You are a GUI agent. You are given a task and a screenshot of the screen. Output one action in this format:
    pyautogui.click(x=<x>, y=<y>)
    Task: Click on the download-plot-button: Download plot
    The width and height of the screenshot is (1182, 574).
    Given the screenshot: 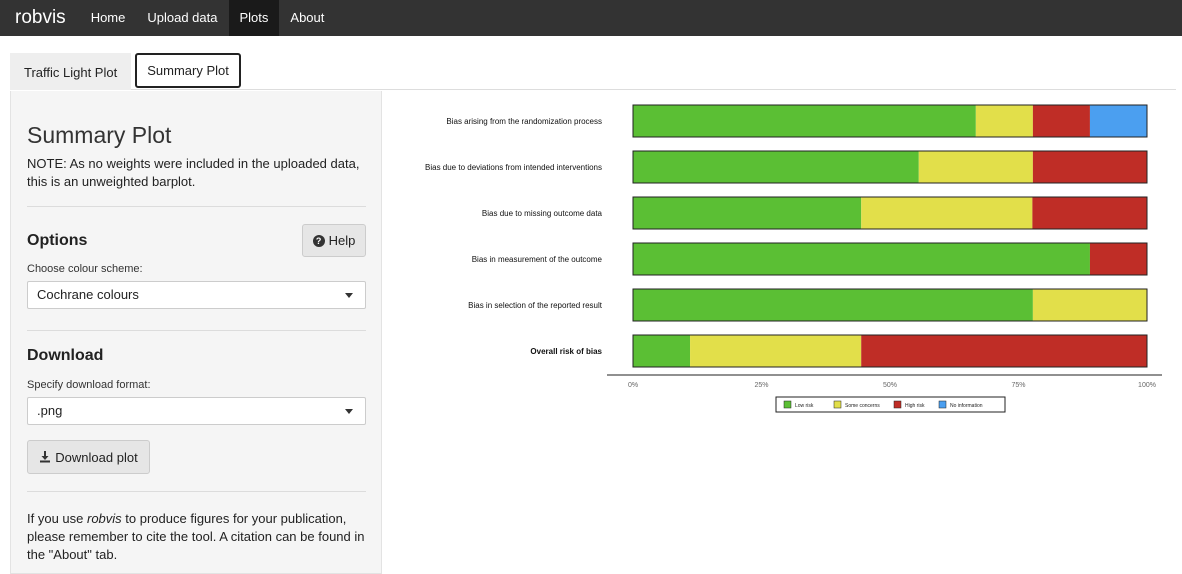 What is the action you would take?
    pyautogui.click(x=88, y=457)
    